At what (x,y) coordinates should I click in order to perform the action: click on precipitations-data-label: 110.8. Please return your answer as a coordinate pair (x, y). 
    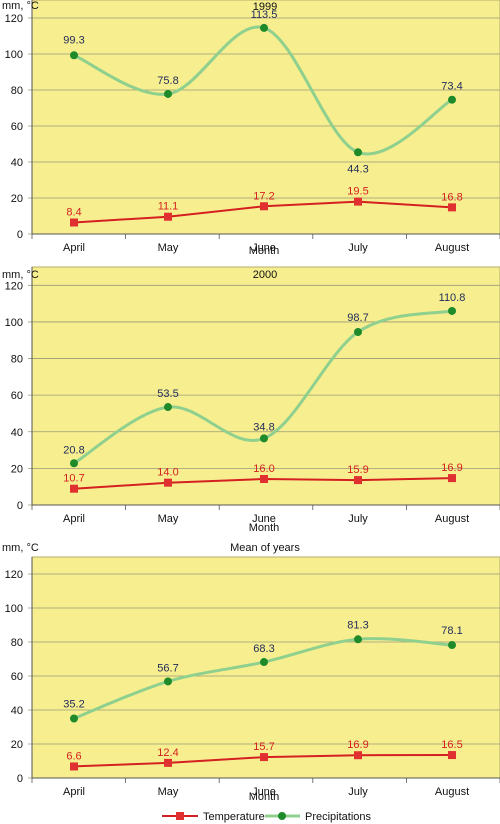
    Looking at the image, I should click on (452, 298).